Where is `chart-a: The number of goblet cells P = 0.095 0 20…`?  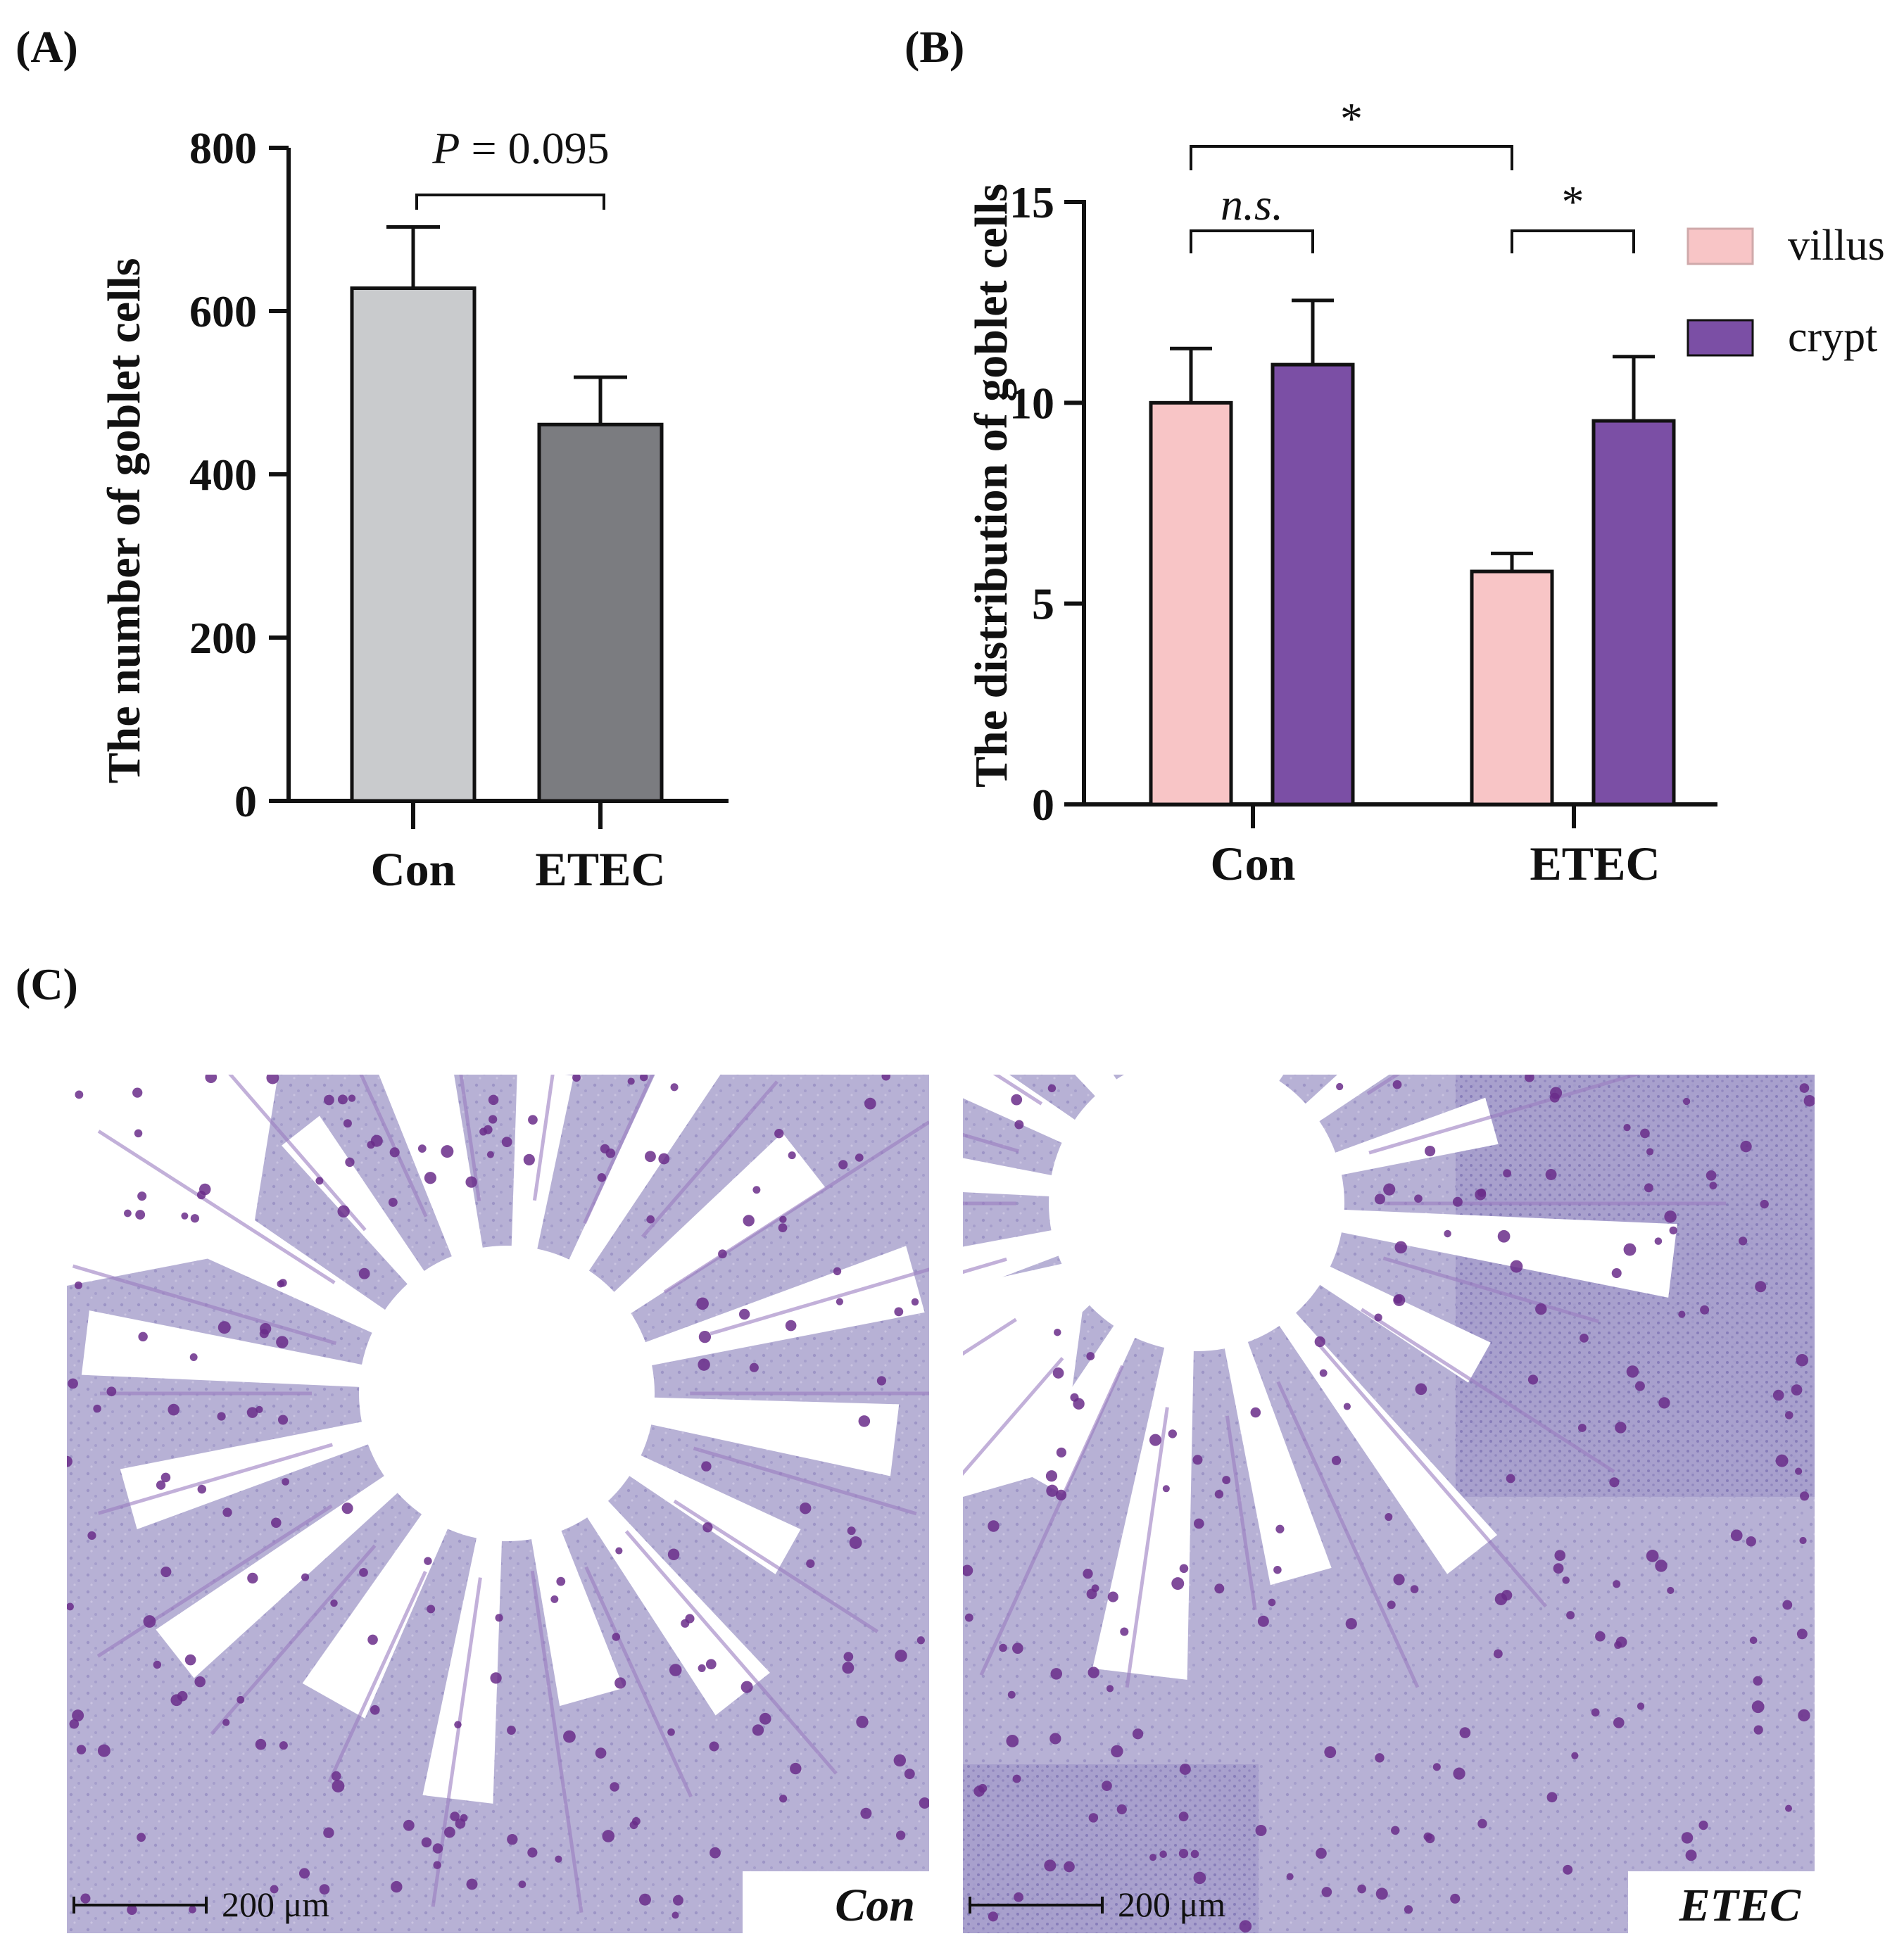
chart-a: The number of goblet cells P = 0.095 0 20… is located at coordinates (414, 509).